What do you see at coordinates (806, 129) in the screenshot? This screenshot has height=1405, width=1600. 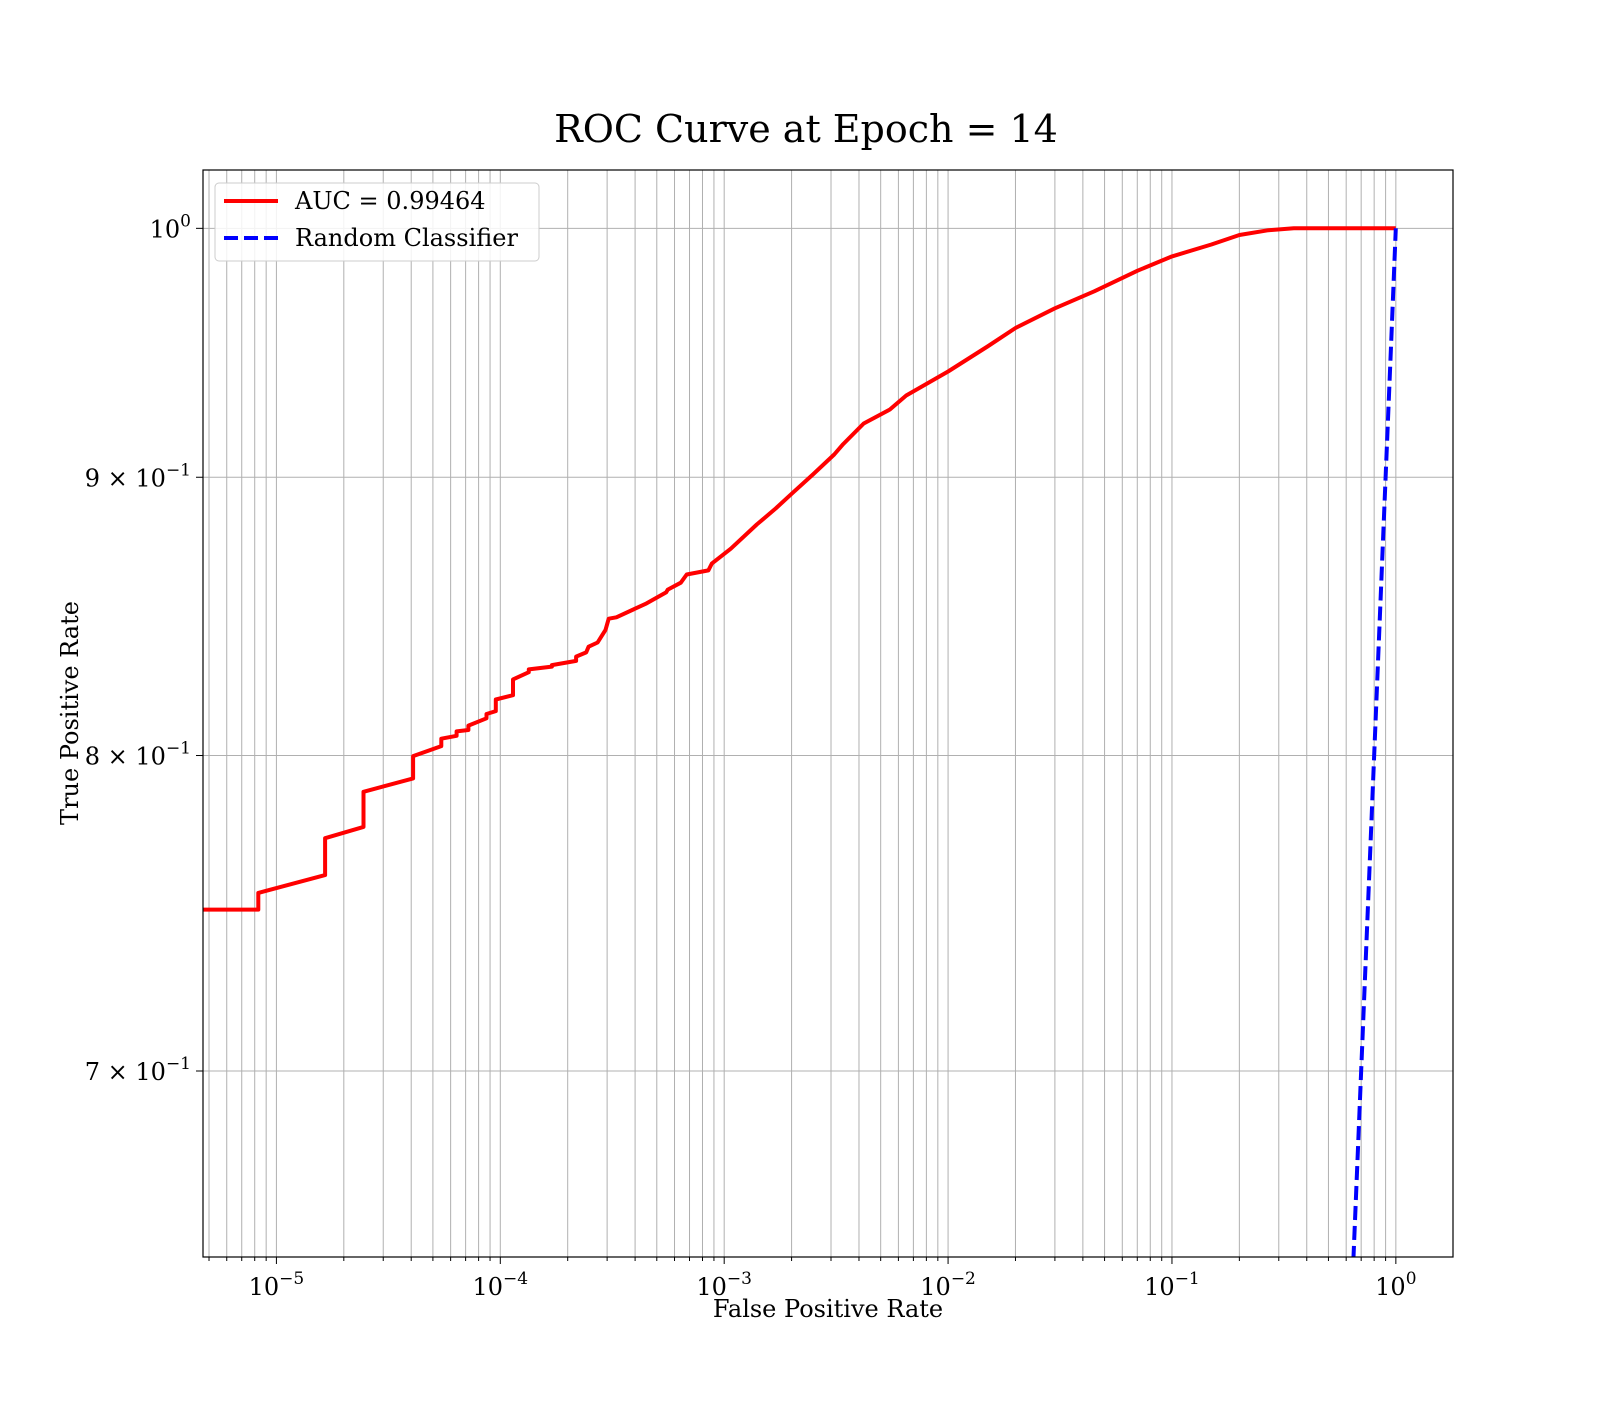 I see `chart-title: ROC Curve at Epoch = 14` at bounding box center [806, 129].